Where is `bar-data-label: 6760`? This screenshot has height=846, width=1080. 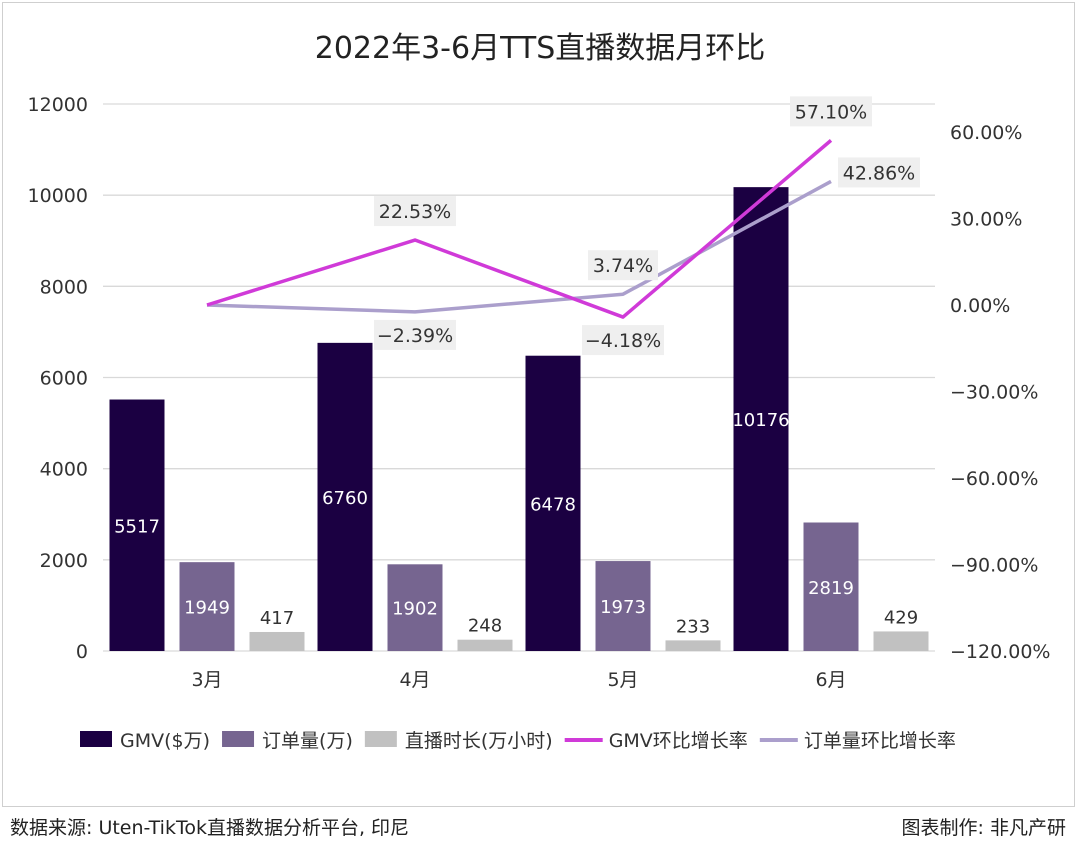 bar-data-label: 6760 is located at coordinates (345, 498).